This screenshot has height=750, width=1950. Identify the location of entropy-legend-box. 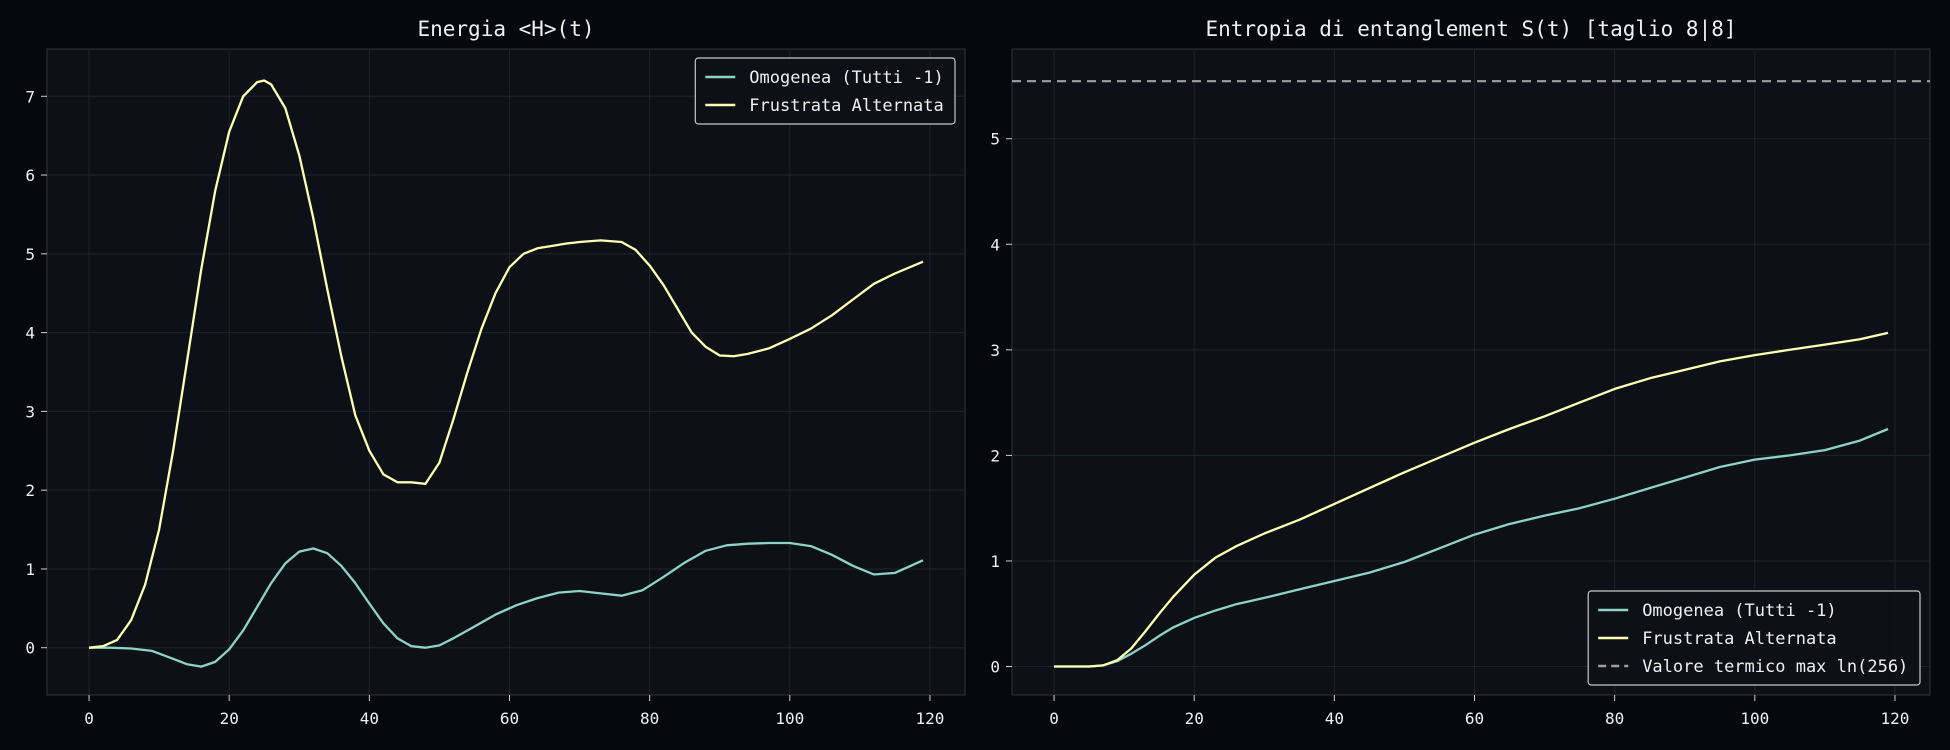
(1754, 638).